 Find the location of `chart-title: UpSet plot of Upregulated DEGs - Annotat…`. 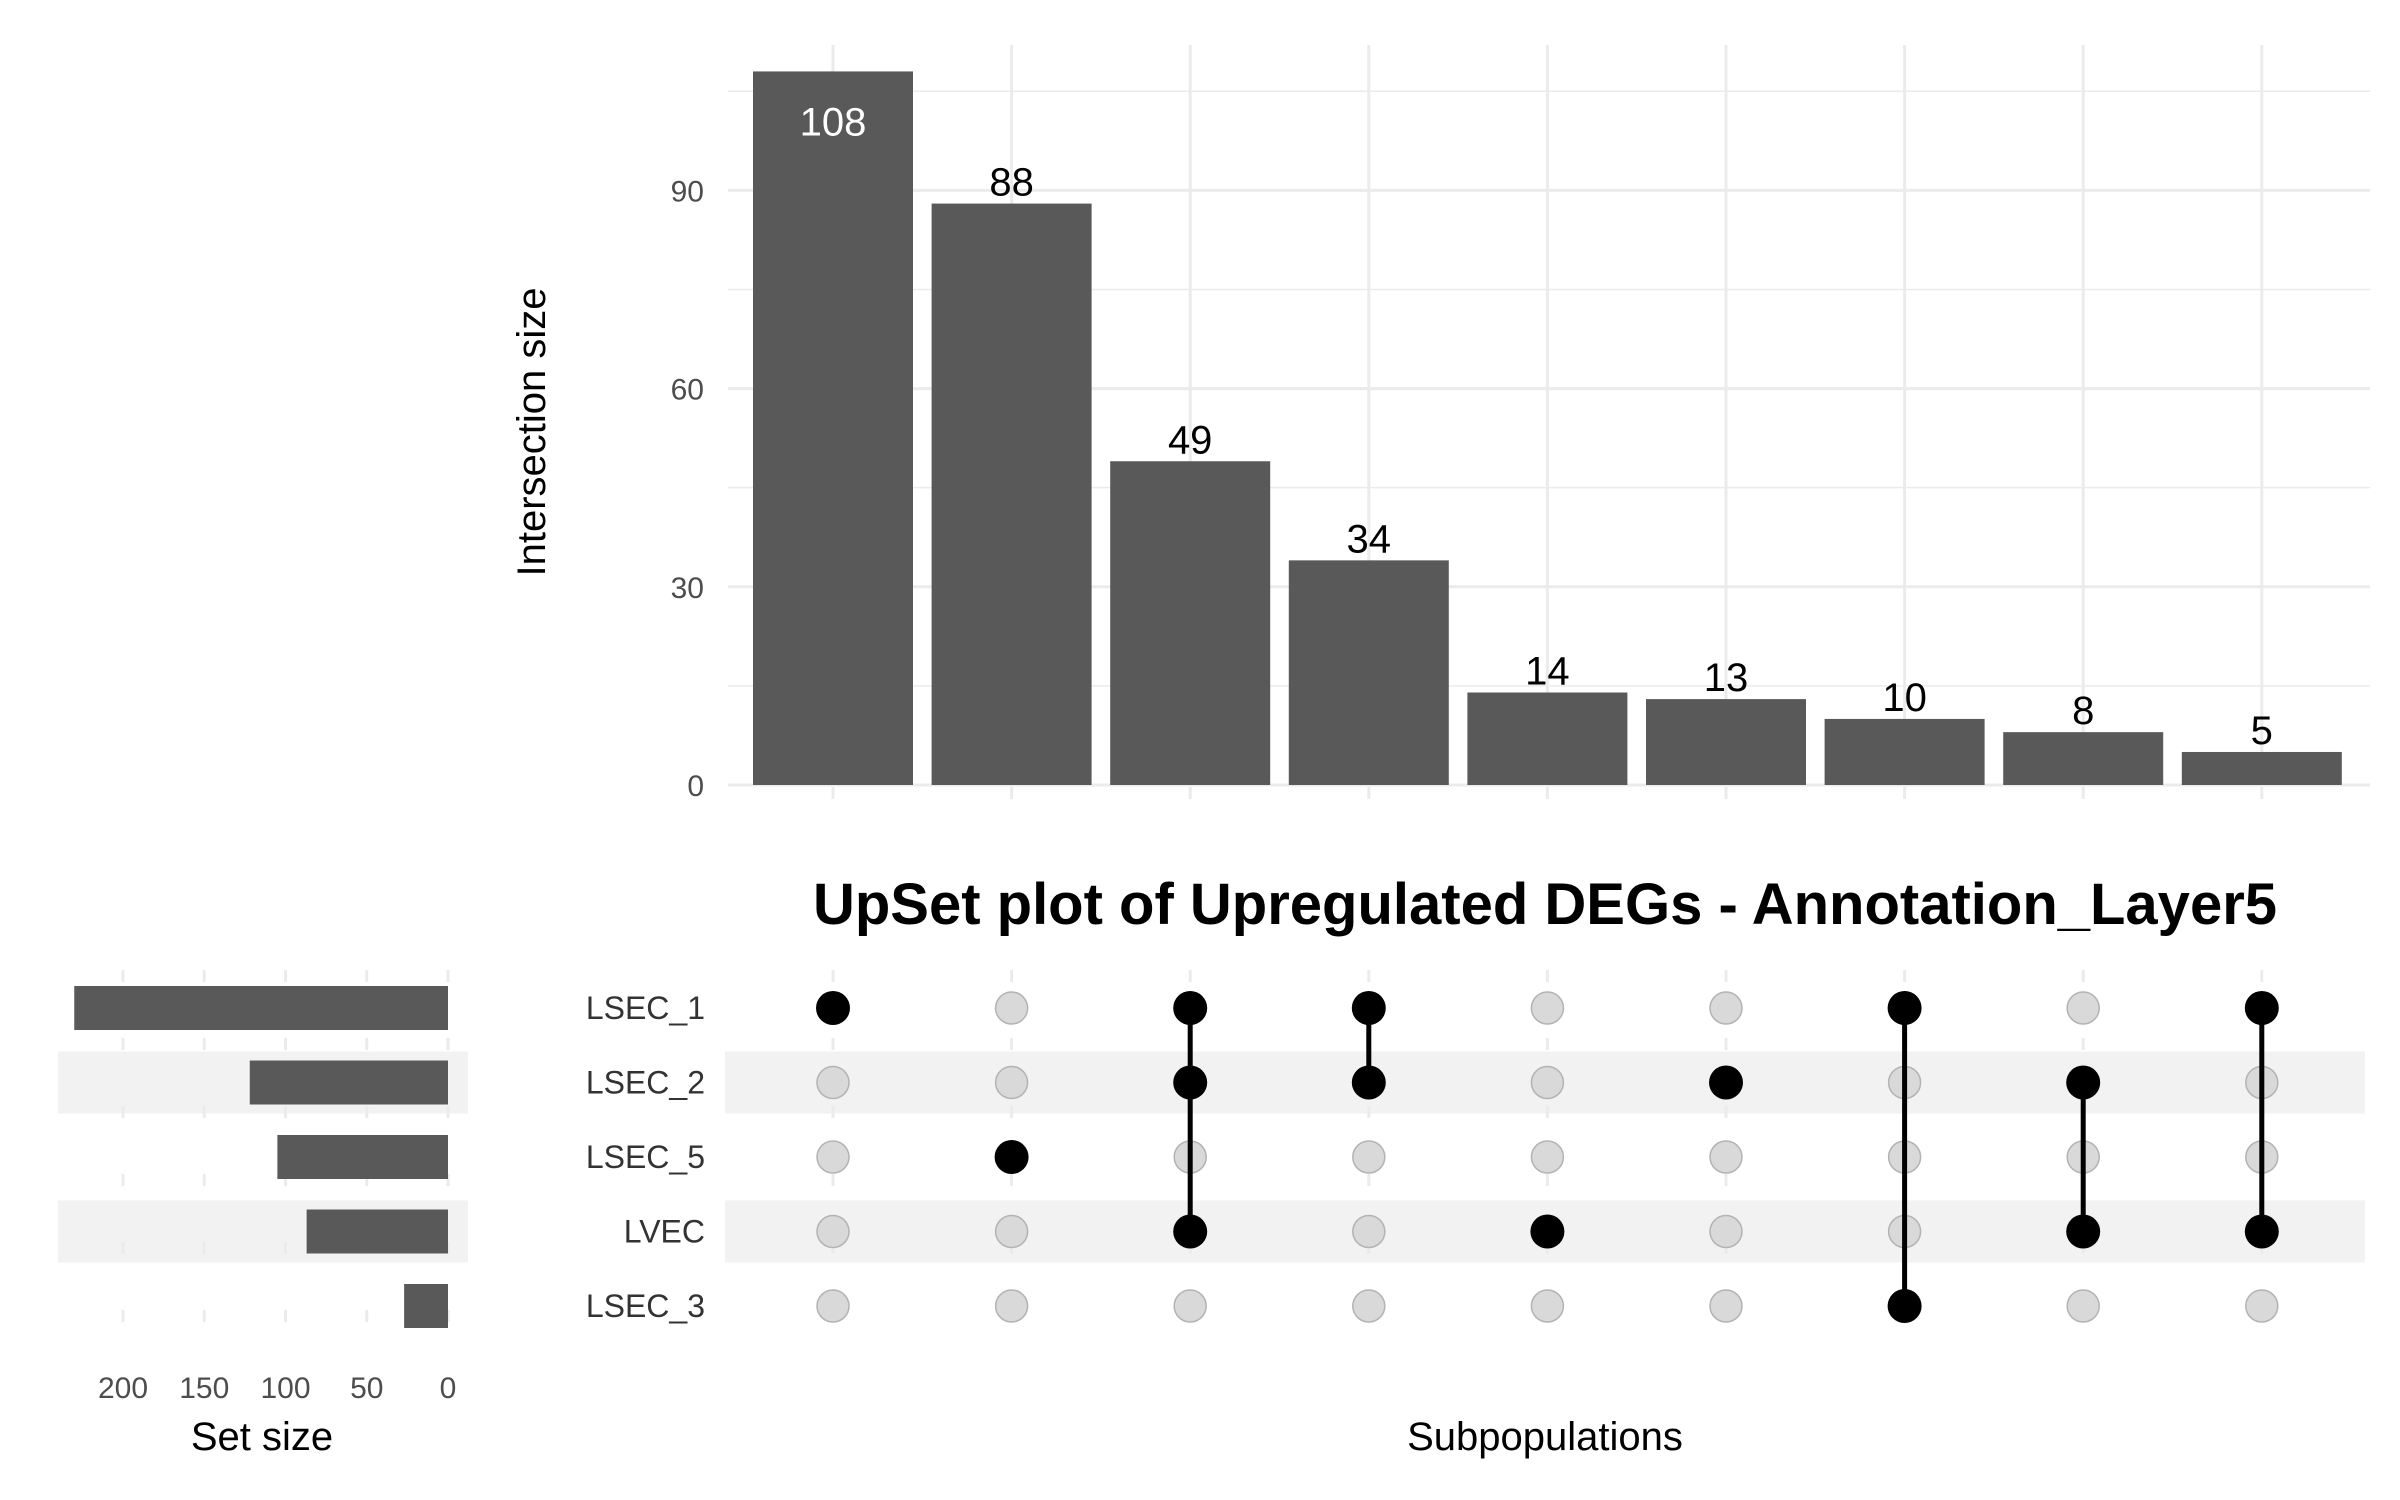

chart-title: UpSet plot of Upregulated DEGs - Annotat… is located at coordinates (1545, 904).